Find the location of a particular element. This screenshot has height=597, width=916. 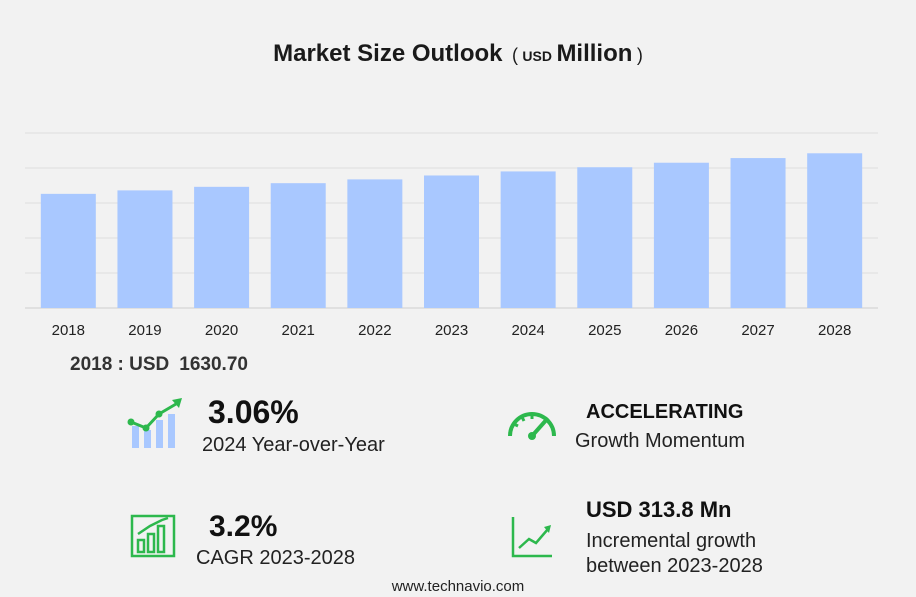

cagr-value: 3.2% is located at coordinates (243, 526).